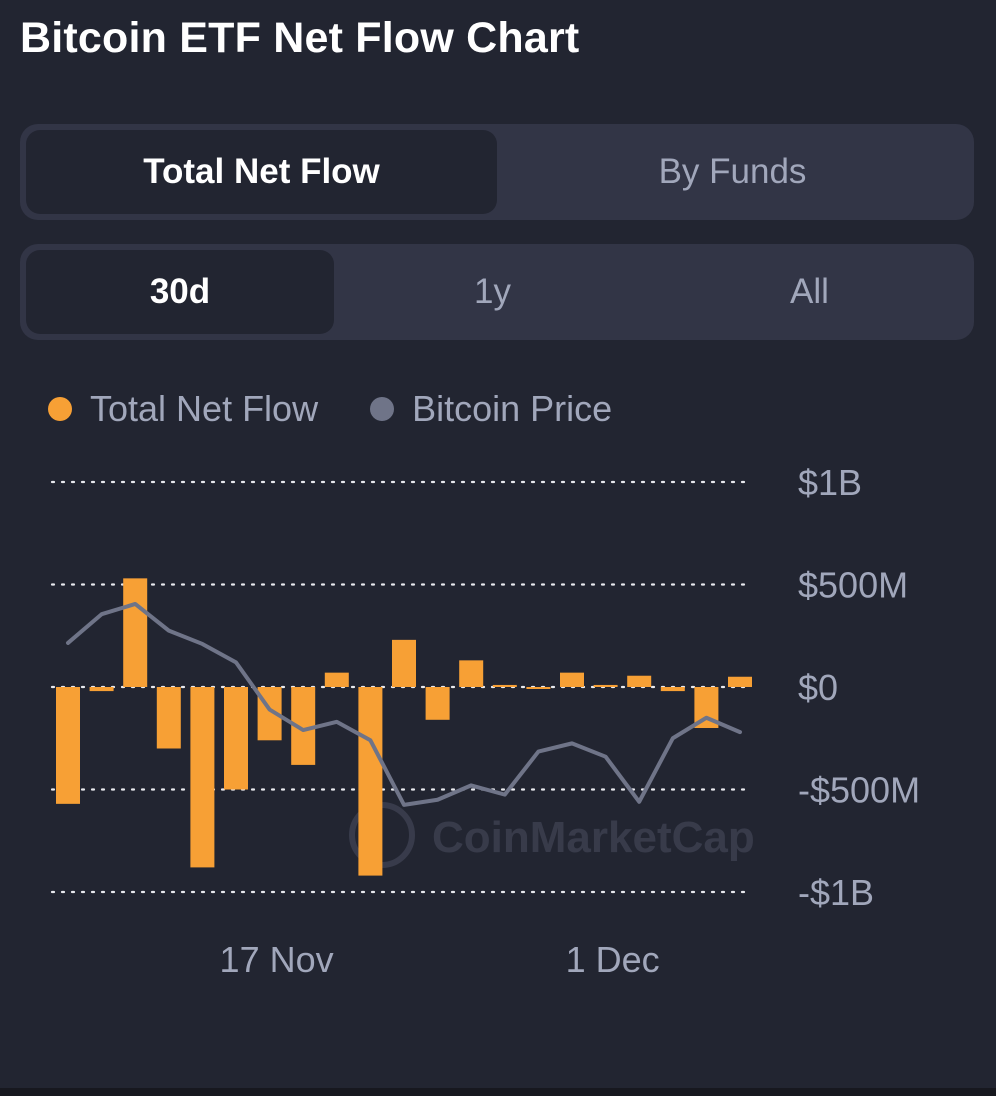  I want to click on legend-label: Total Net Flow, so click(204, 408).